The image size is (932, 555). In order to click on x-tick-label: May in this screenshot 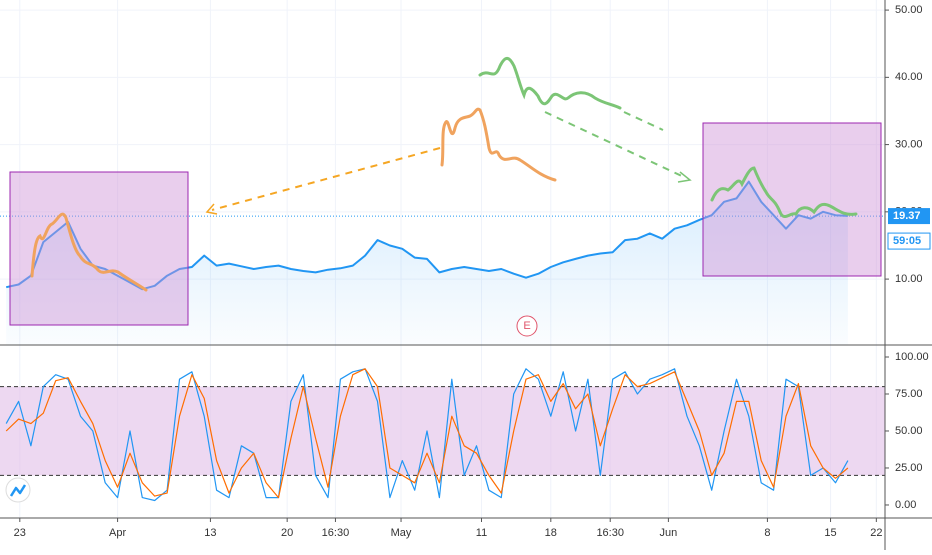, I will do `click(401, 533)`.